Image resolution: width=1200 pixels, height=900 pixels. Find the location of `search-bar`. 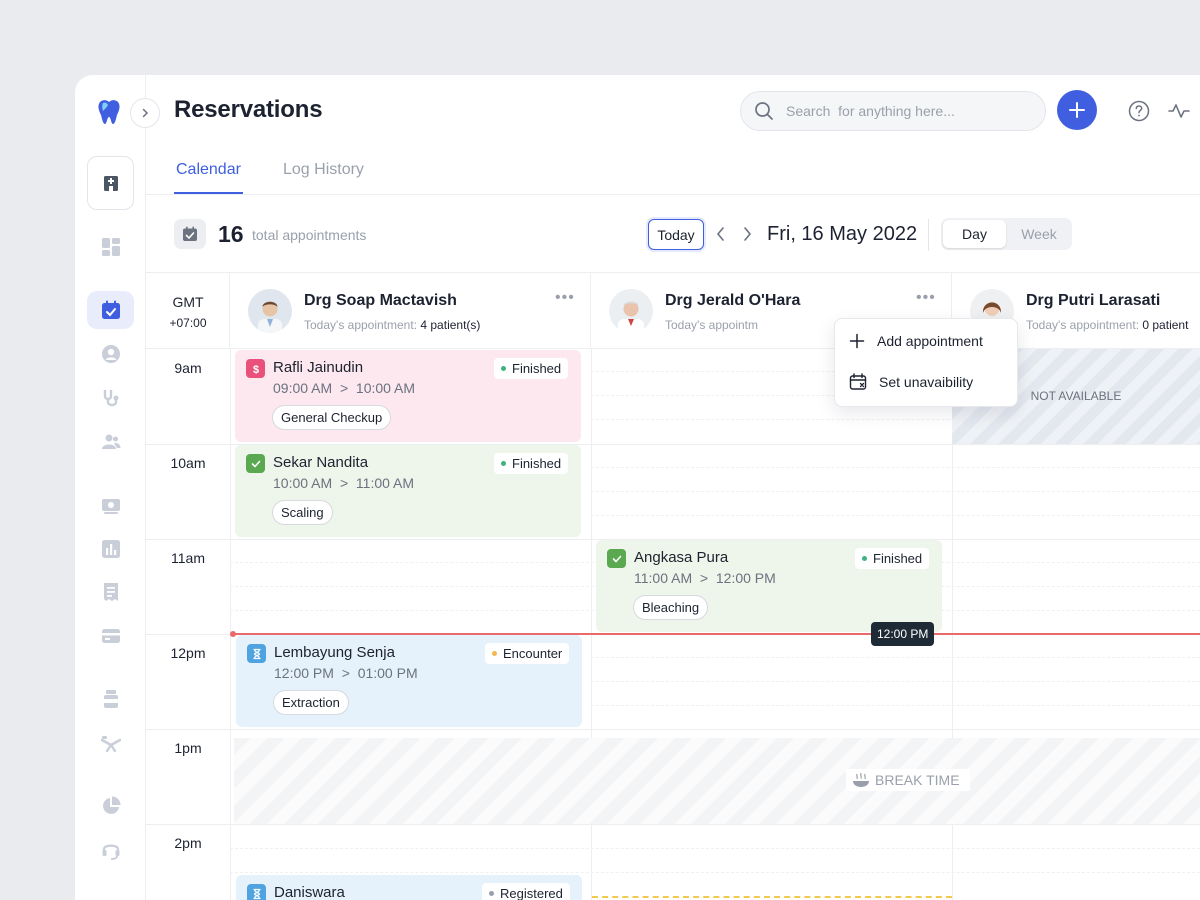

search-bar is located at coordinates (893, 111).